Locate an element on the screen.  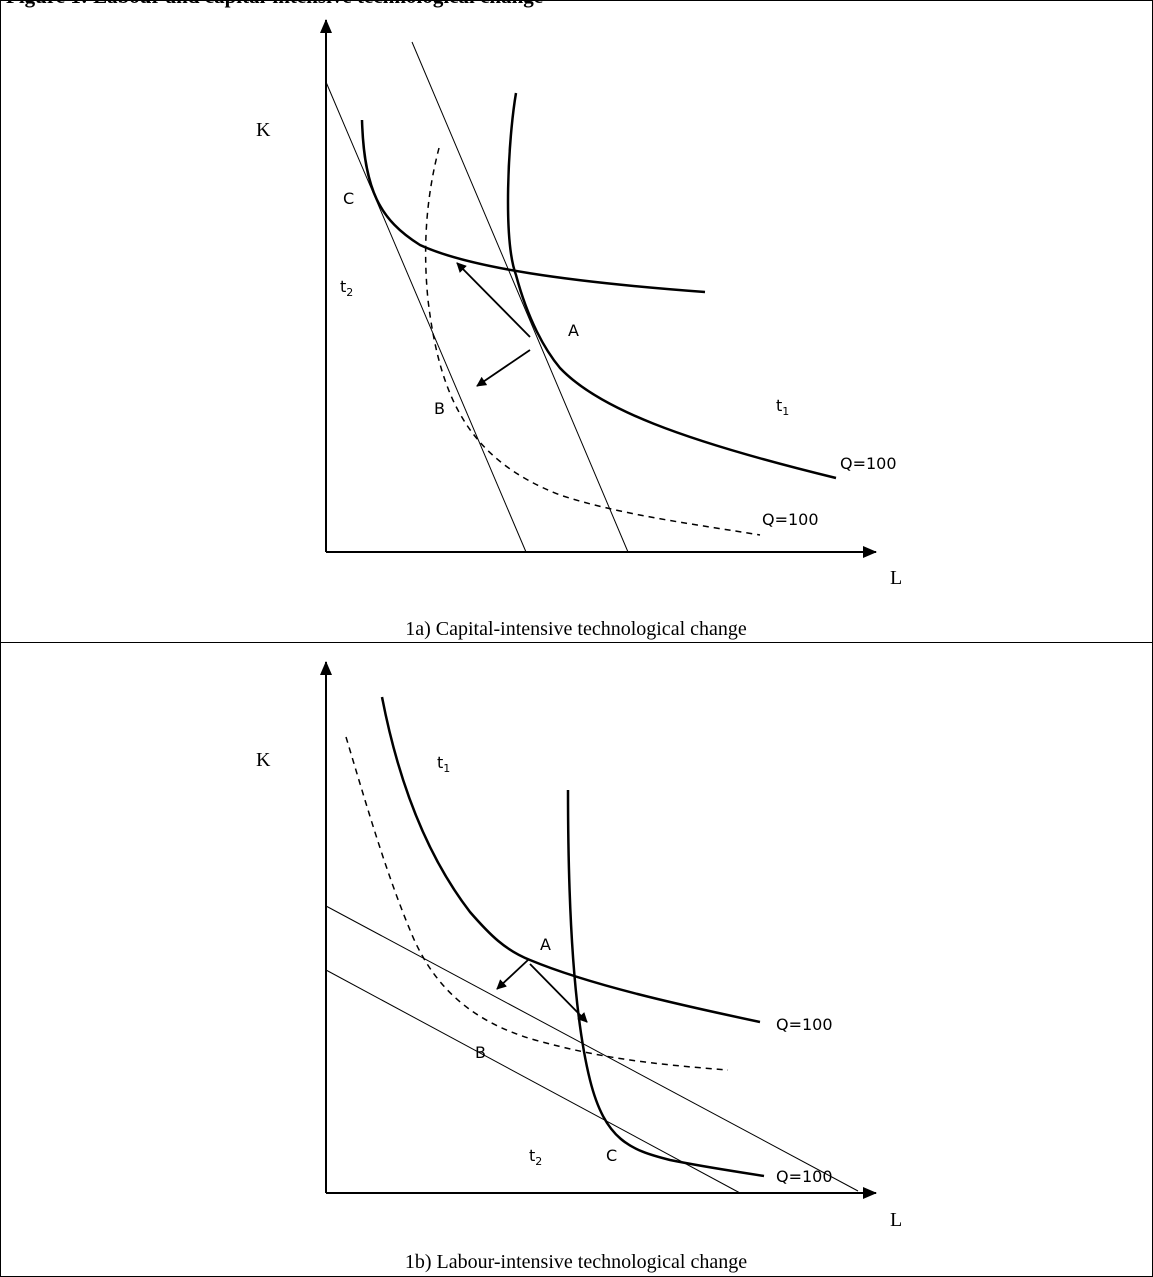
panel-b-isoquant-t2-dashed is located at coordinates (537, 903).